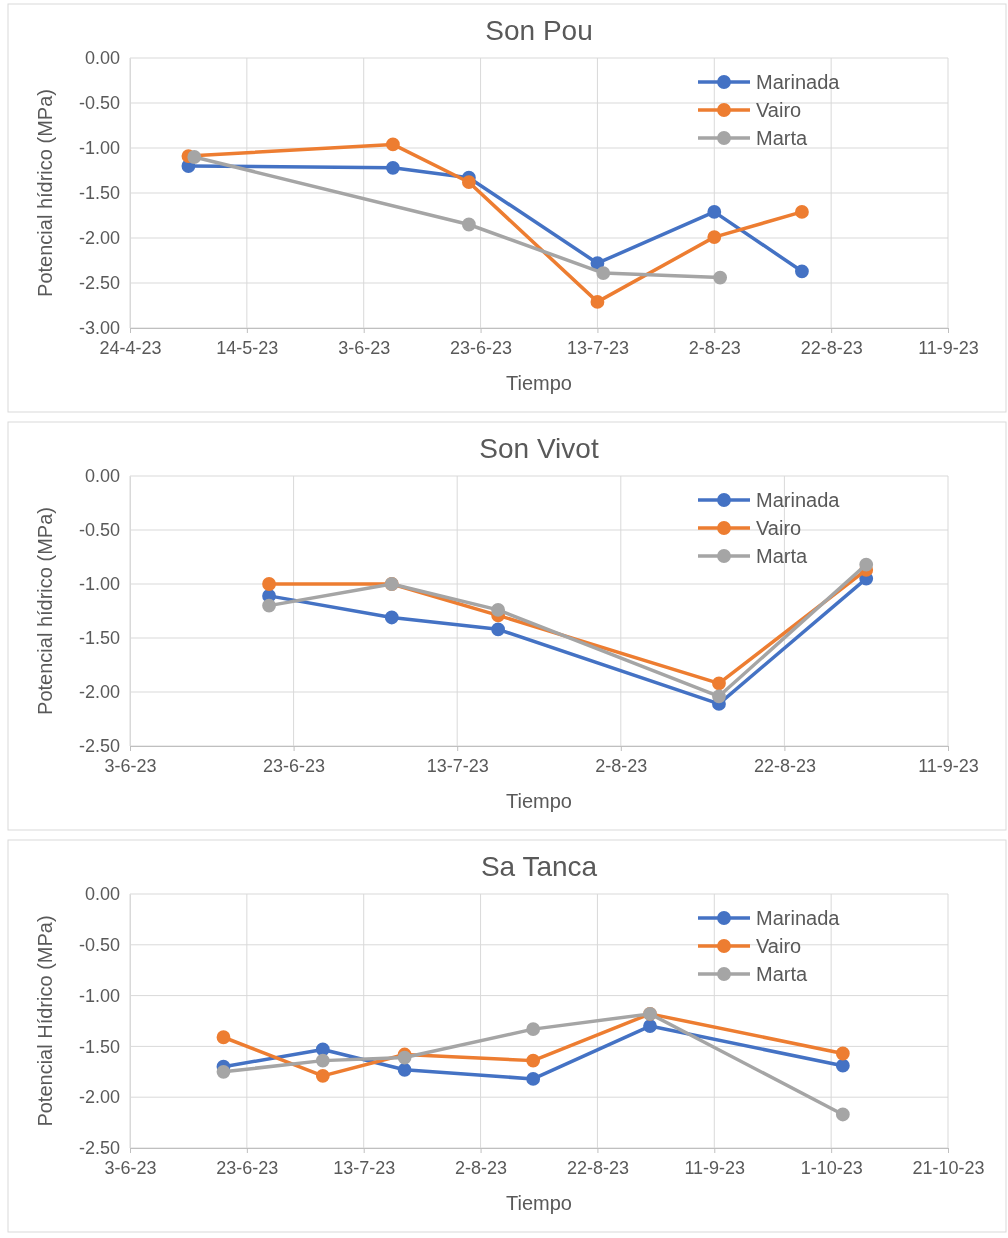 This screenshot has height=1238, width=1008. What do you see at coordinates (539, 866) in the screenshot?
I see `chart-title: Sa Tanca` at bounding box center [539, 866].